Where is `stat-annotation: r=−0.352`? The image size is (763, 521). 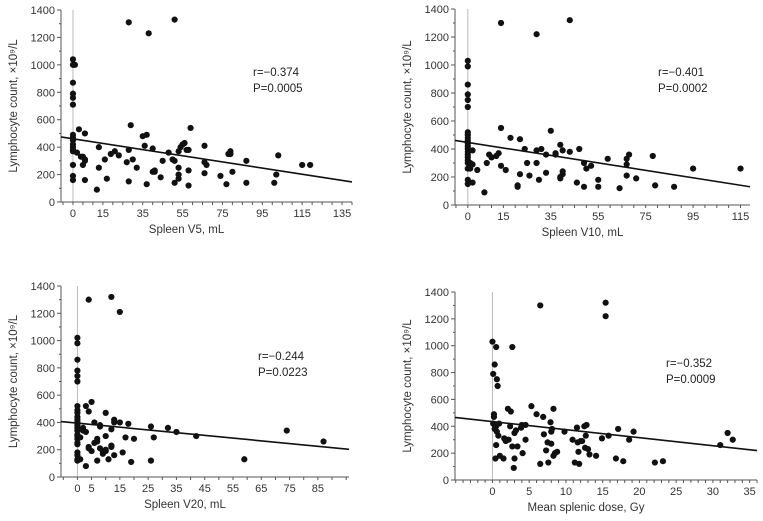
stat-annotation: r=−0.352 is located at coordinates (689, 364).